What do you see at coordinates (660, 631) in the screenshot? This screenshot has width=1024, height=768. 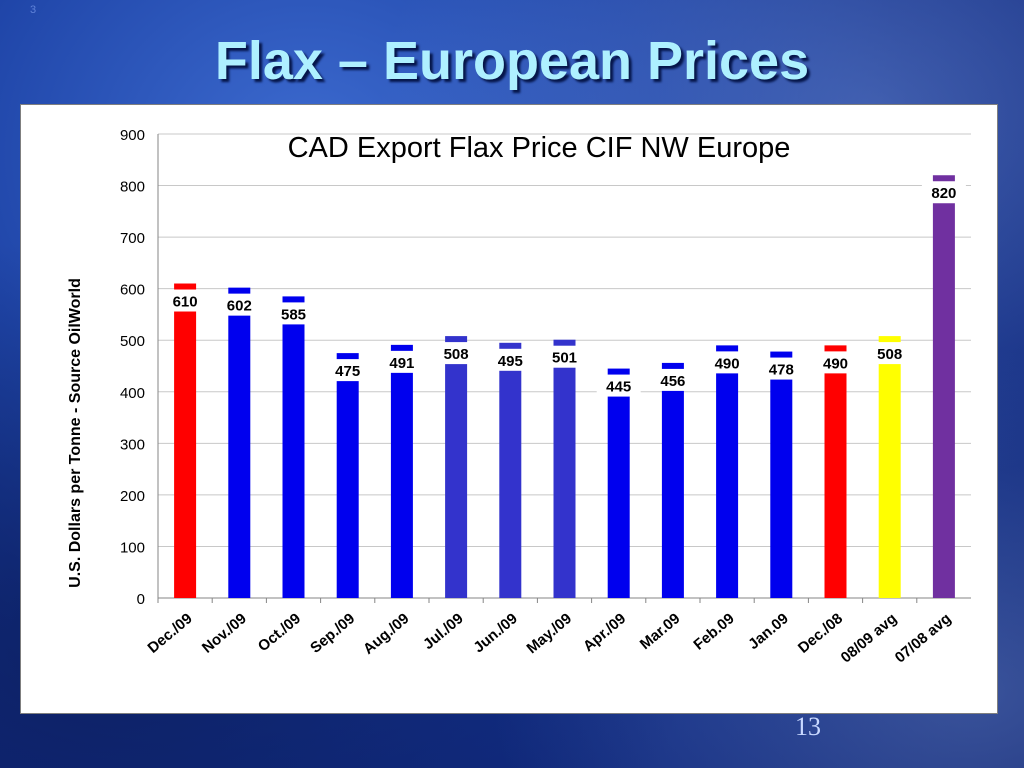 I see `x-tick-label: Mar.09` at bounding box center [660, 631].